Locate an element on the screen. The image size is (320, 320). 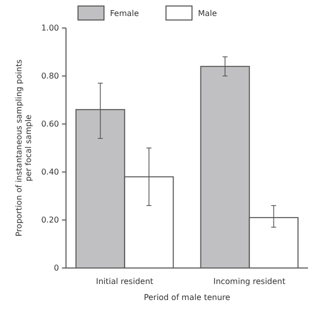
x-tick-label: Initial resident is located at coordinates (125, 281).